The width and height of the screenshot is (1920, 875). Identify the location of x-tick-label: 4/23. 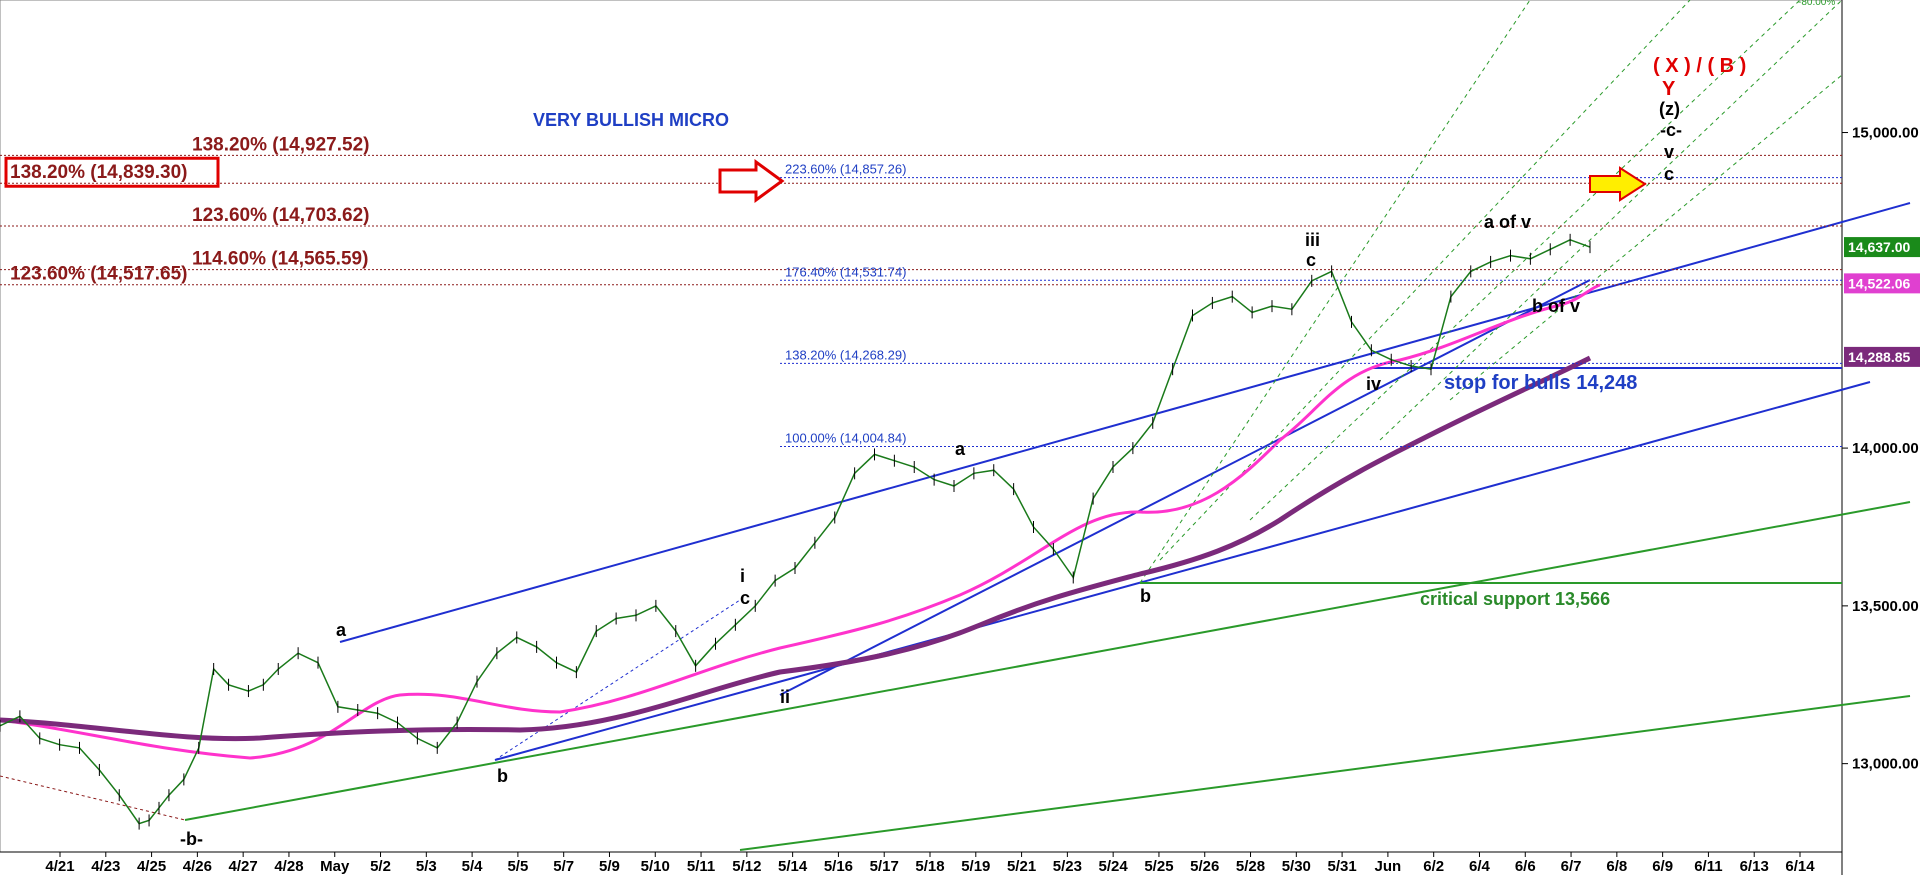
(105, 866).